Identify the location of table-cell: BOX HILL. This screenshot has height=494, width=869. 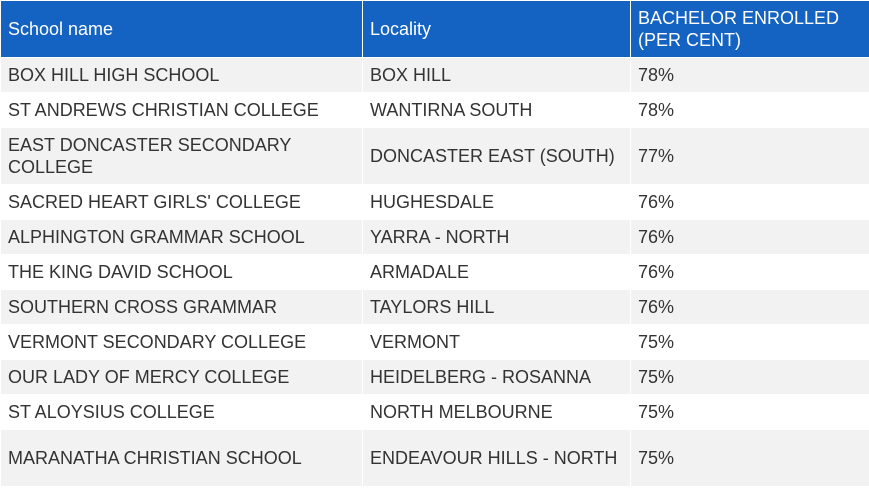
(496, 75).